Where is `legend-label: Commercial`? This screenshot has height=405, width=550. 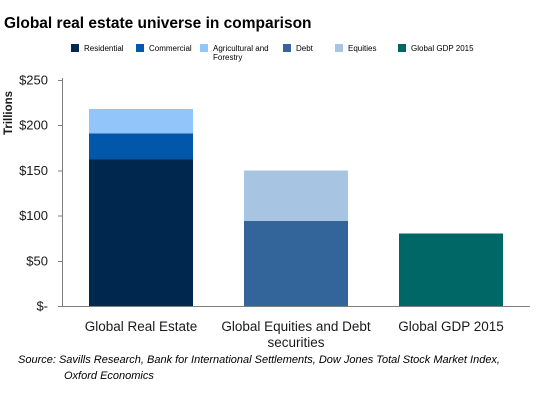 legend-label: Commercial is located at coordinates (170, 48).